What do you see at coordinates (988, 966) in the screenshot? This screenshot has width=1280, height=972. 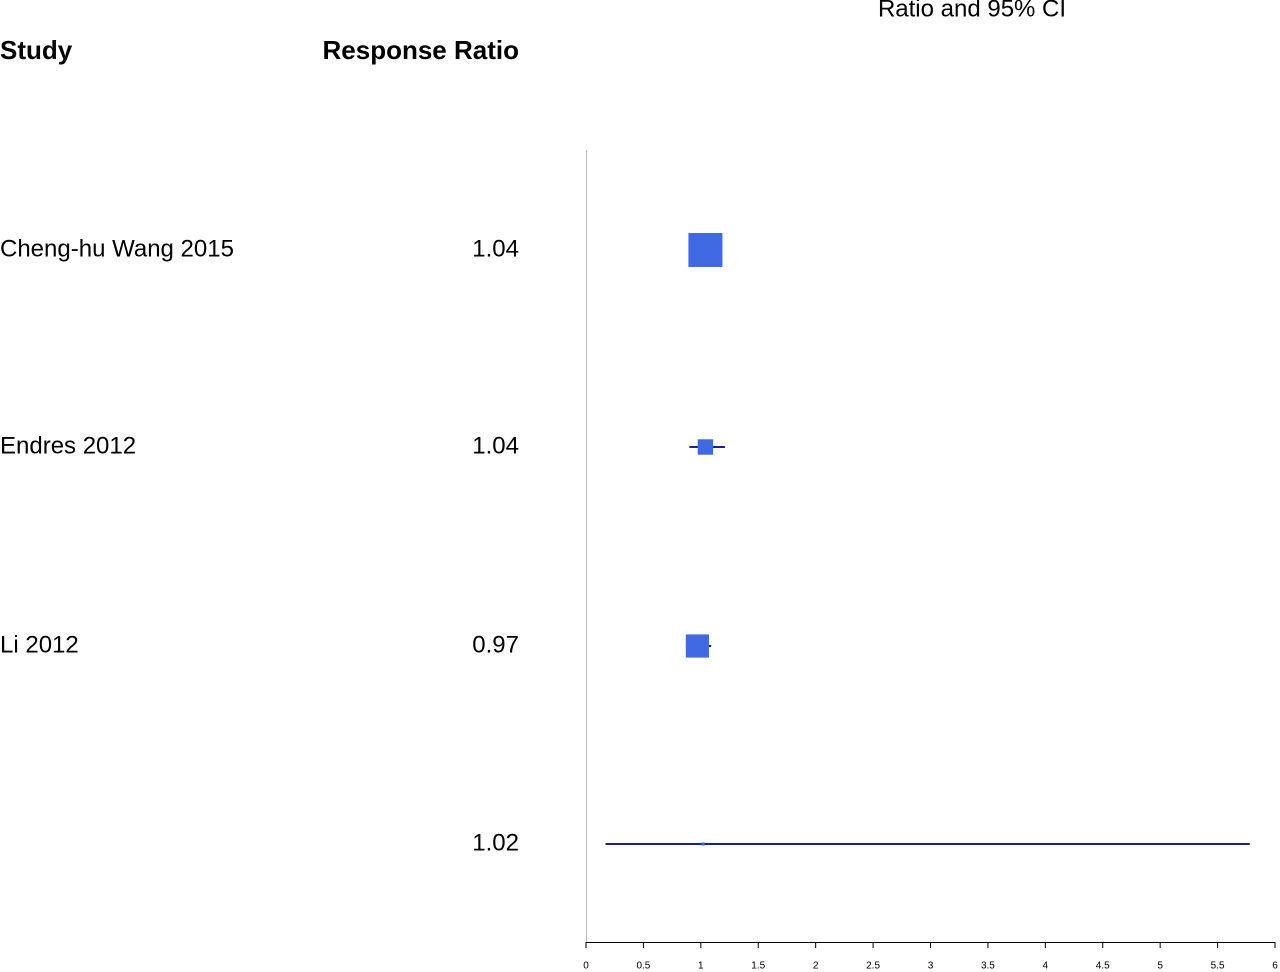 I see `x-tick-label: 3.5` at bounding box center [988, 966].